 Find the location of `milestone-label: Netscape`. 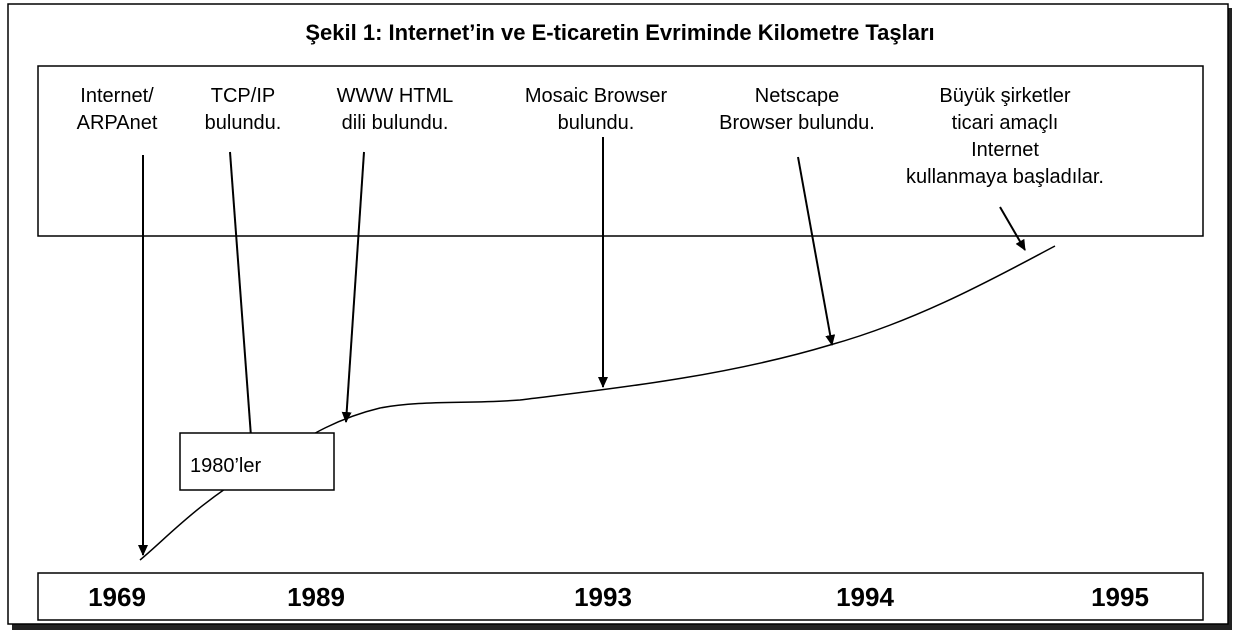

milestone-label: Netscape is located at coordinates (797, 96).